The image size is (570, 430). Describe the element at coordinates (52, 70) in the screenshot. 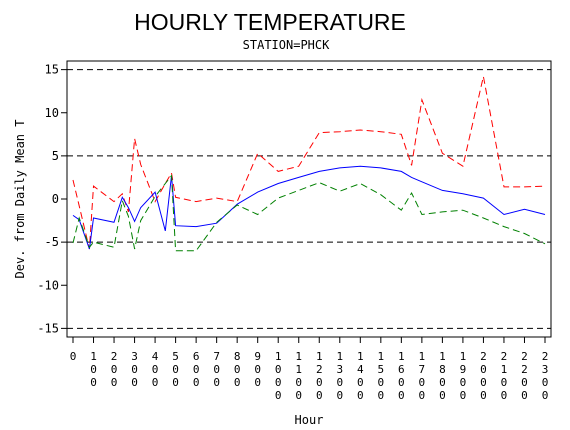

I see `y-tick-label: 15` at that location.